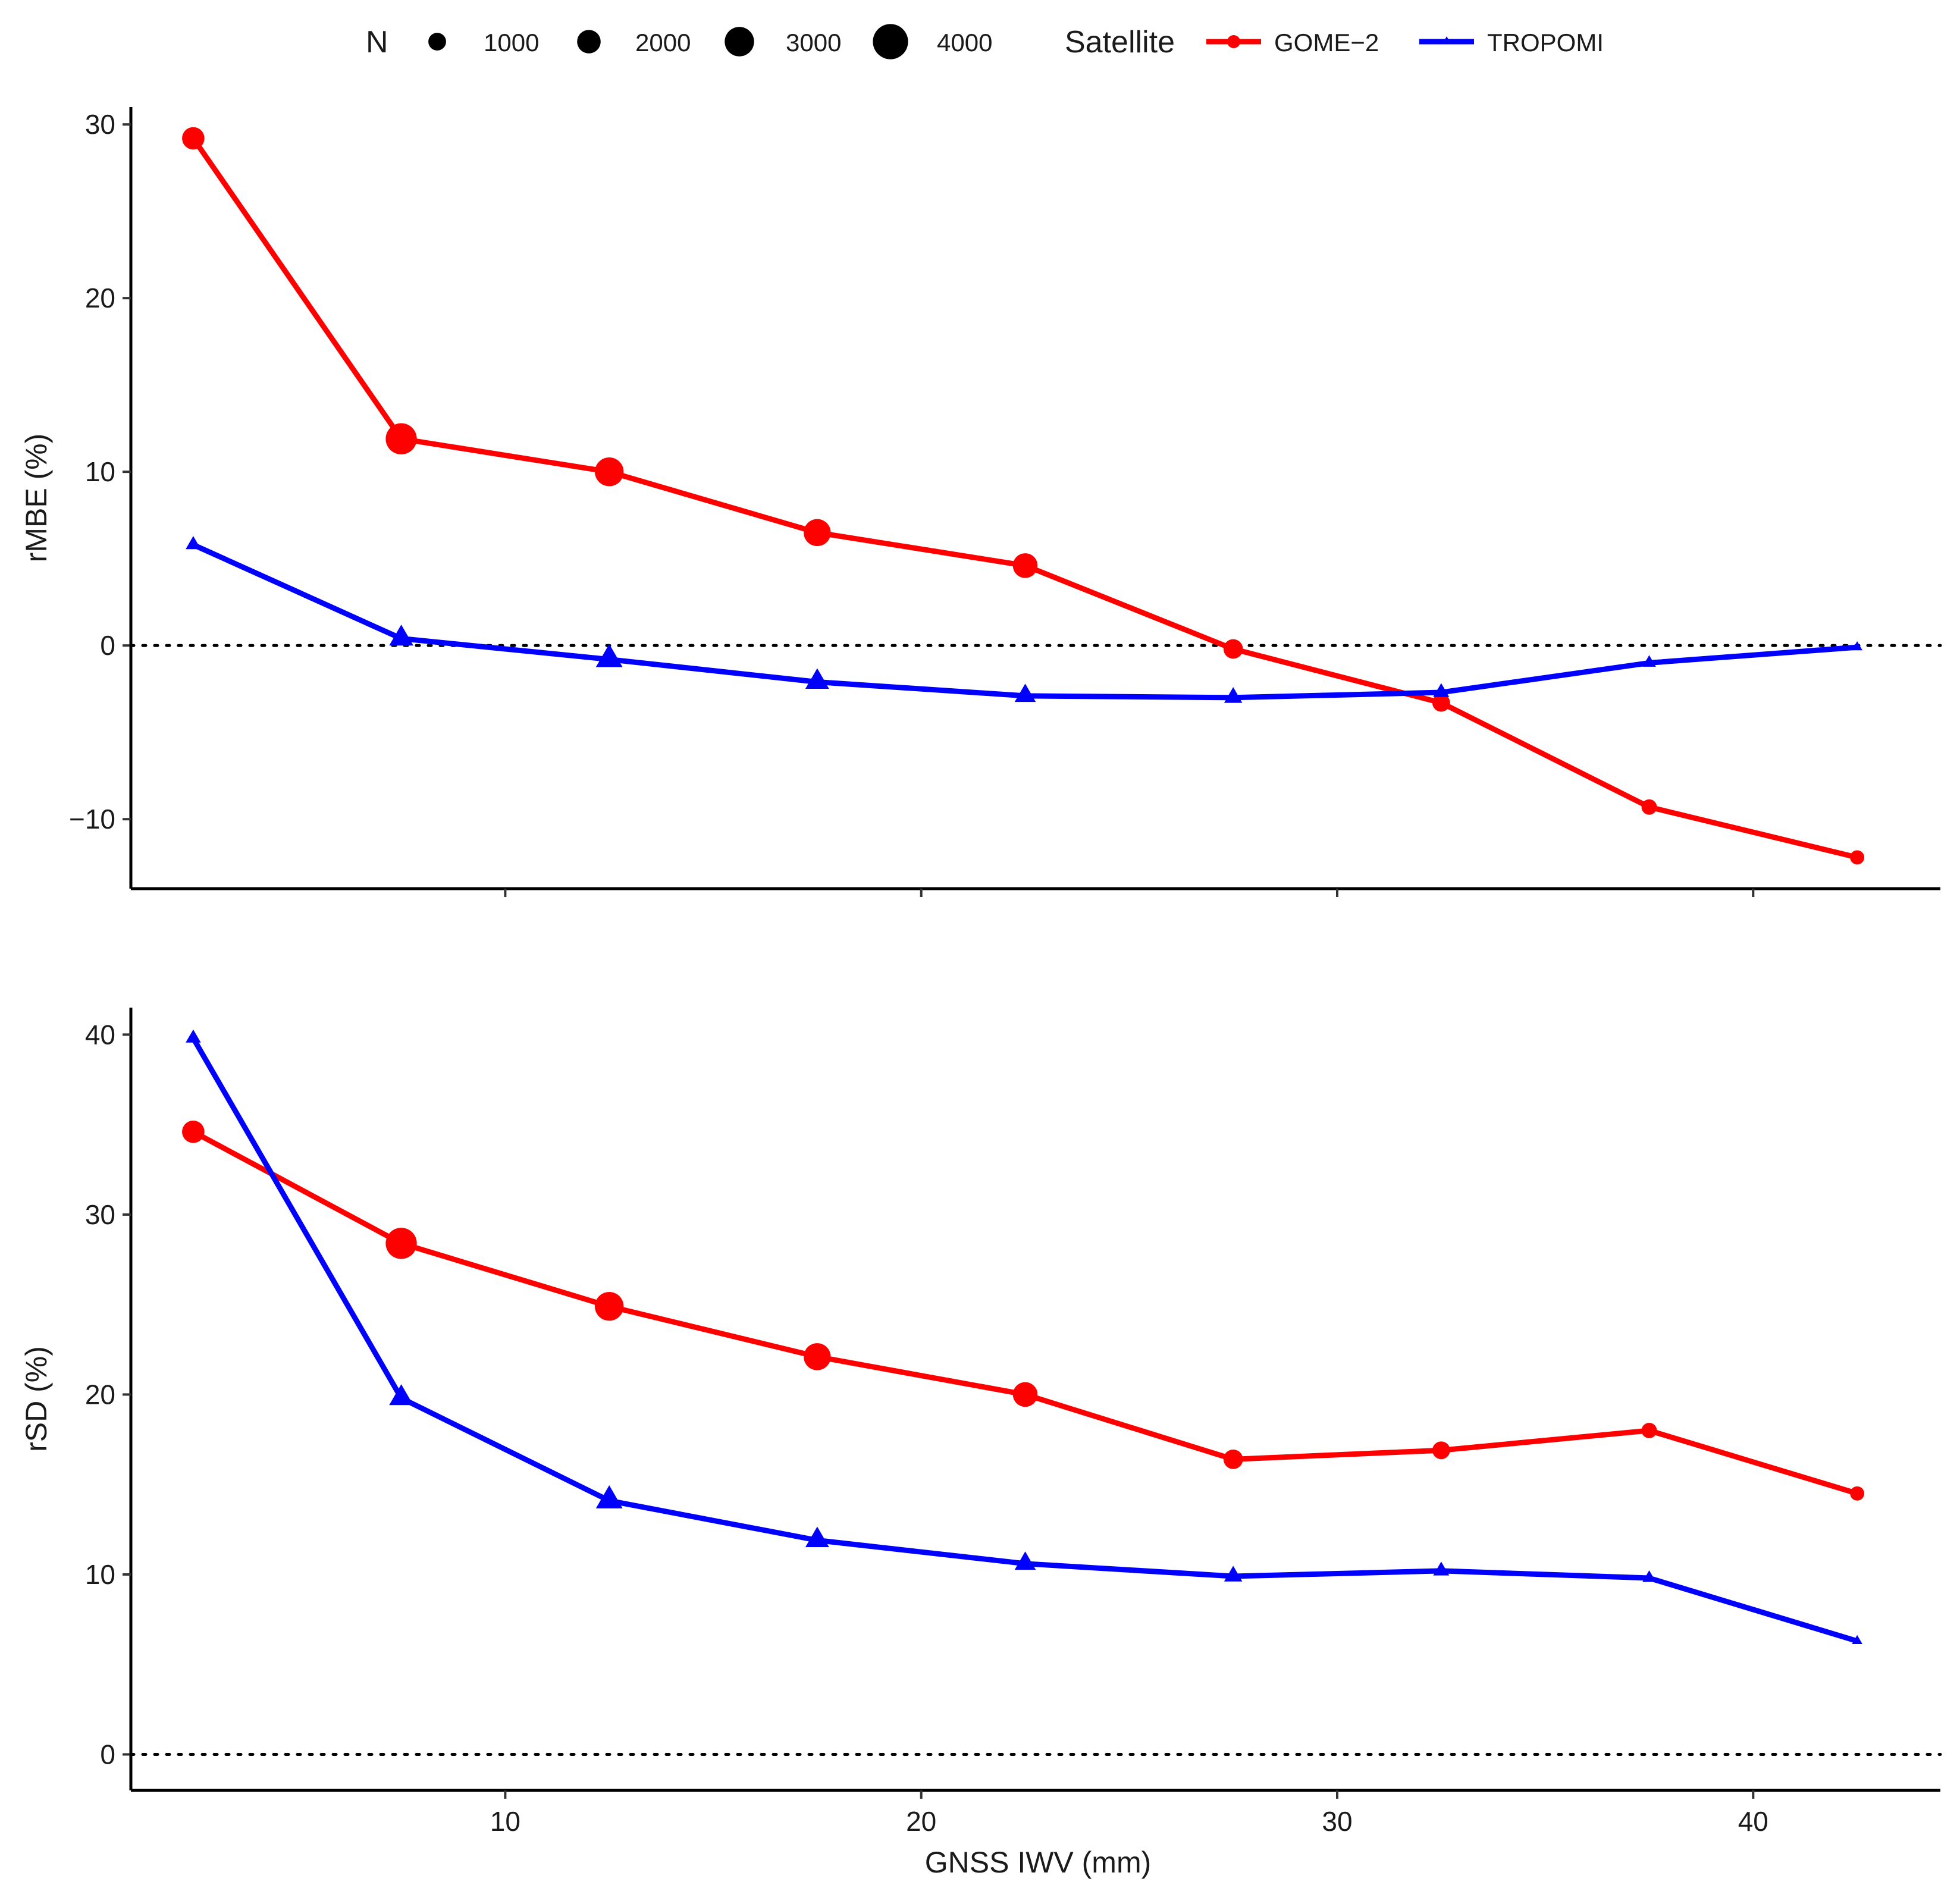 This screenshot has width=1960, height=1882. Describe the element at coordinates (1753, 1822) in the screenshot. I see `x-tick-label: 40` at that location.